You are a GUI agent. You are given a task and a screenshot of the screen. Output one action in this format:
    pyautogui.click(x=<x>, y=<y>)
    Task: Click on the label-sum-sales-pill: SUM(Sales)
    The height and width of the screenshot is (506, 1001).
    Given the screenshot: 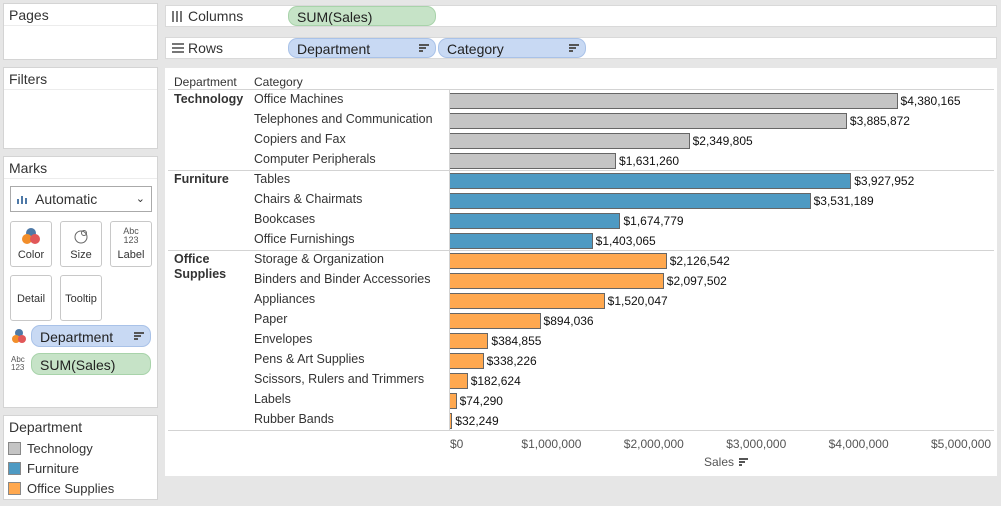 What is the action you would take?
    pyautogui.click(x=91, y=364)
    